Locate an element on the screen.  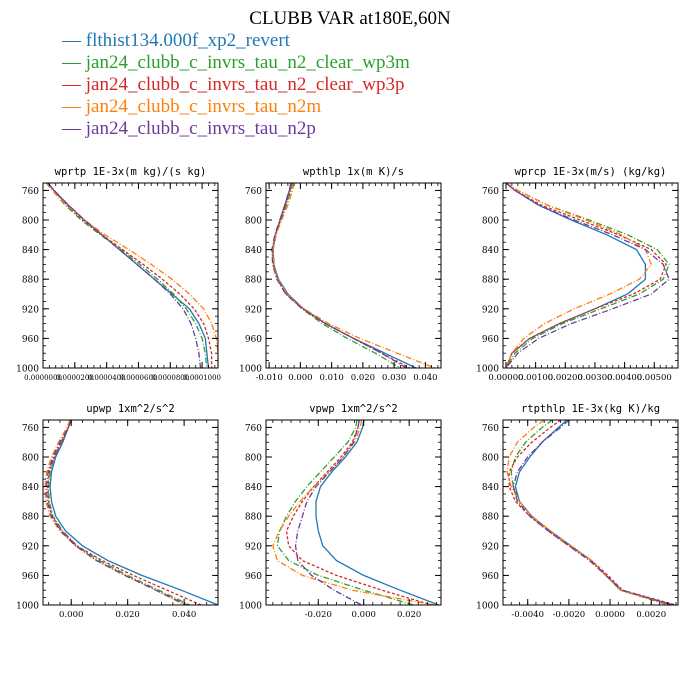
legend-label: jan24_clubb_c_invrs_tau_n2_clear_wp3m is located at coordinates (247, 62).